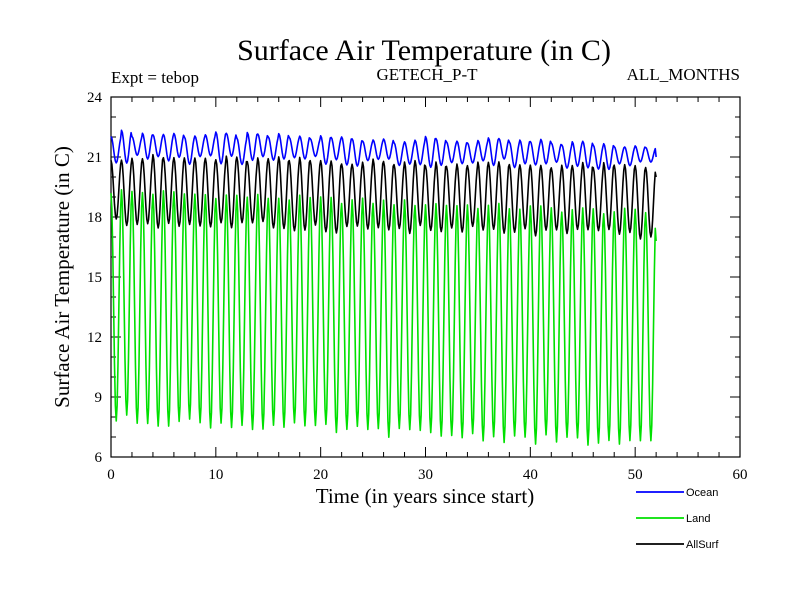  Describe the element at coordinates (99, 458) in the screenshot. I see `y-tick-label: 6` at that location.